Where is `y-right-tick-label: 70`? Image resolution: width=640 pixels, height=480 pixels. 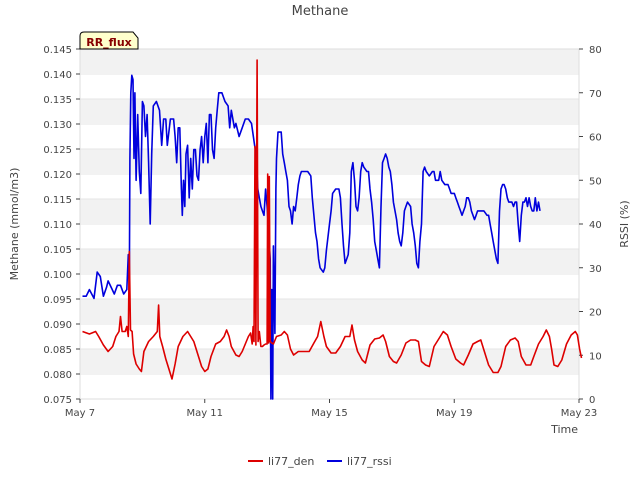
y-right-tick-label: 70 is located at coordinates (595, 94).